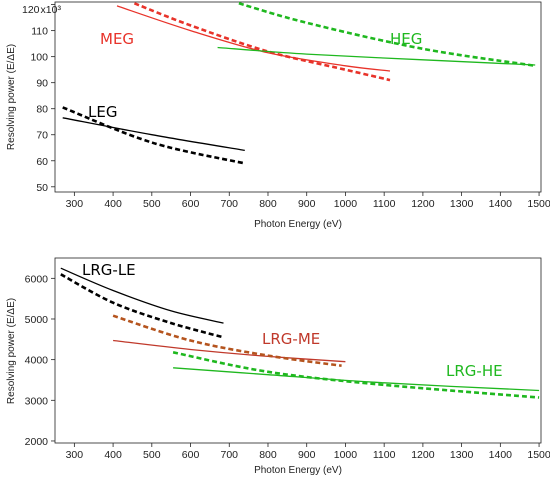 Image resolution: width=550 pixels, height=481 pixels. What do you see at coordinates (229, 351) in the screenshot?
I see `series-lrg-me-solid` at bounding box center [229, 351].